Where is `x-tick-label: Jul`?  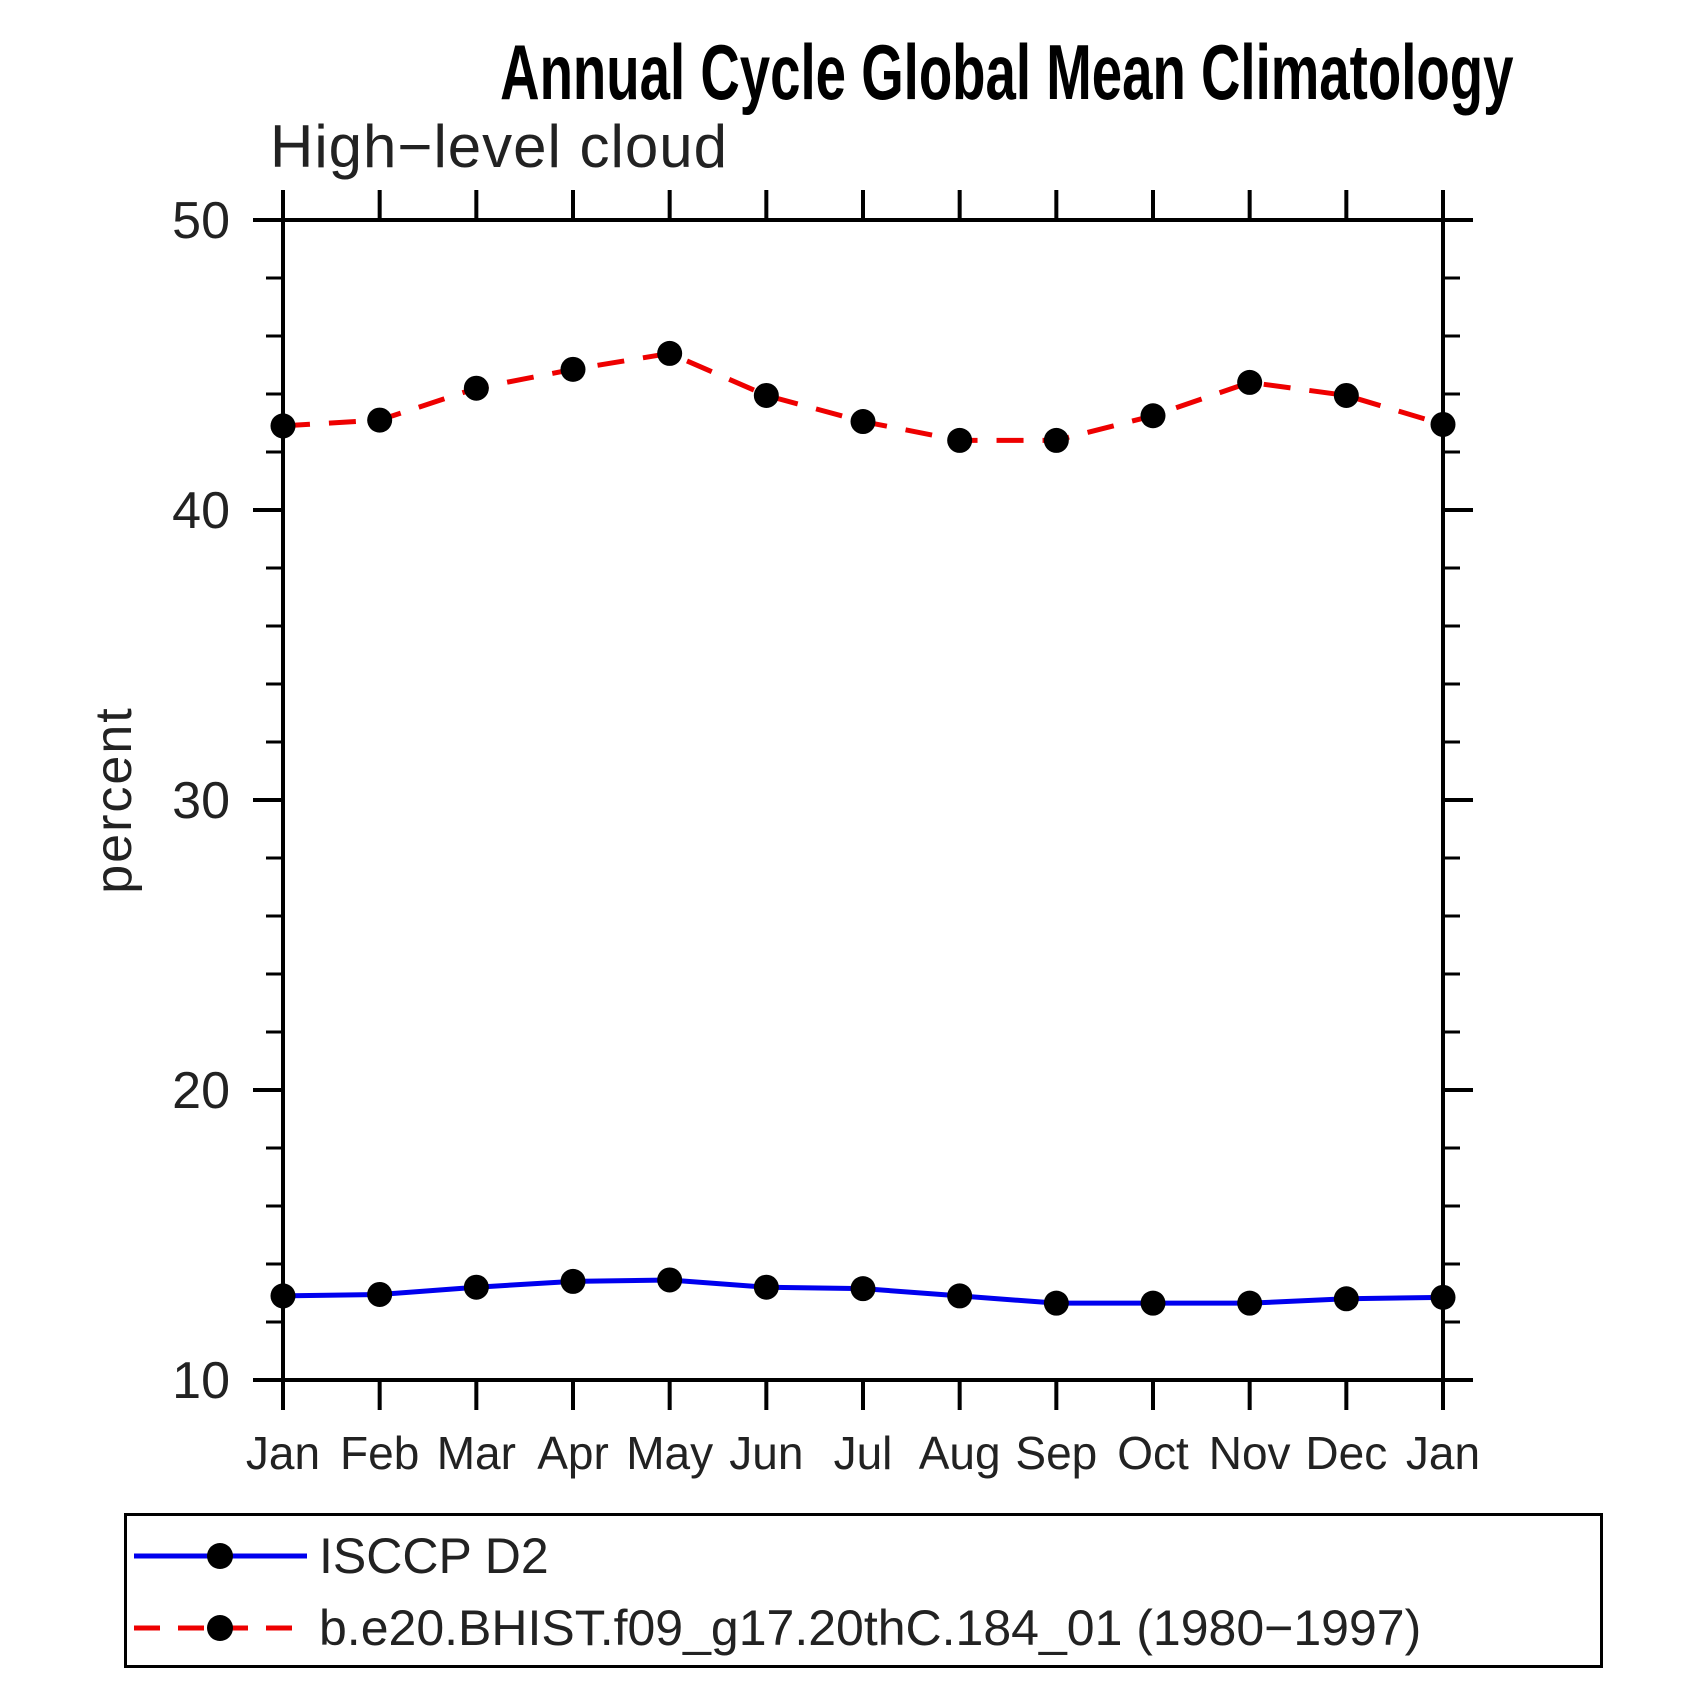 x-tick-label: Jul is located at coordinates (863, 1453).